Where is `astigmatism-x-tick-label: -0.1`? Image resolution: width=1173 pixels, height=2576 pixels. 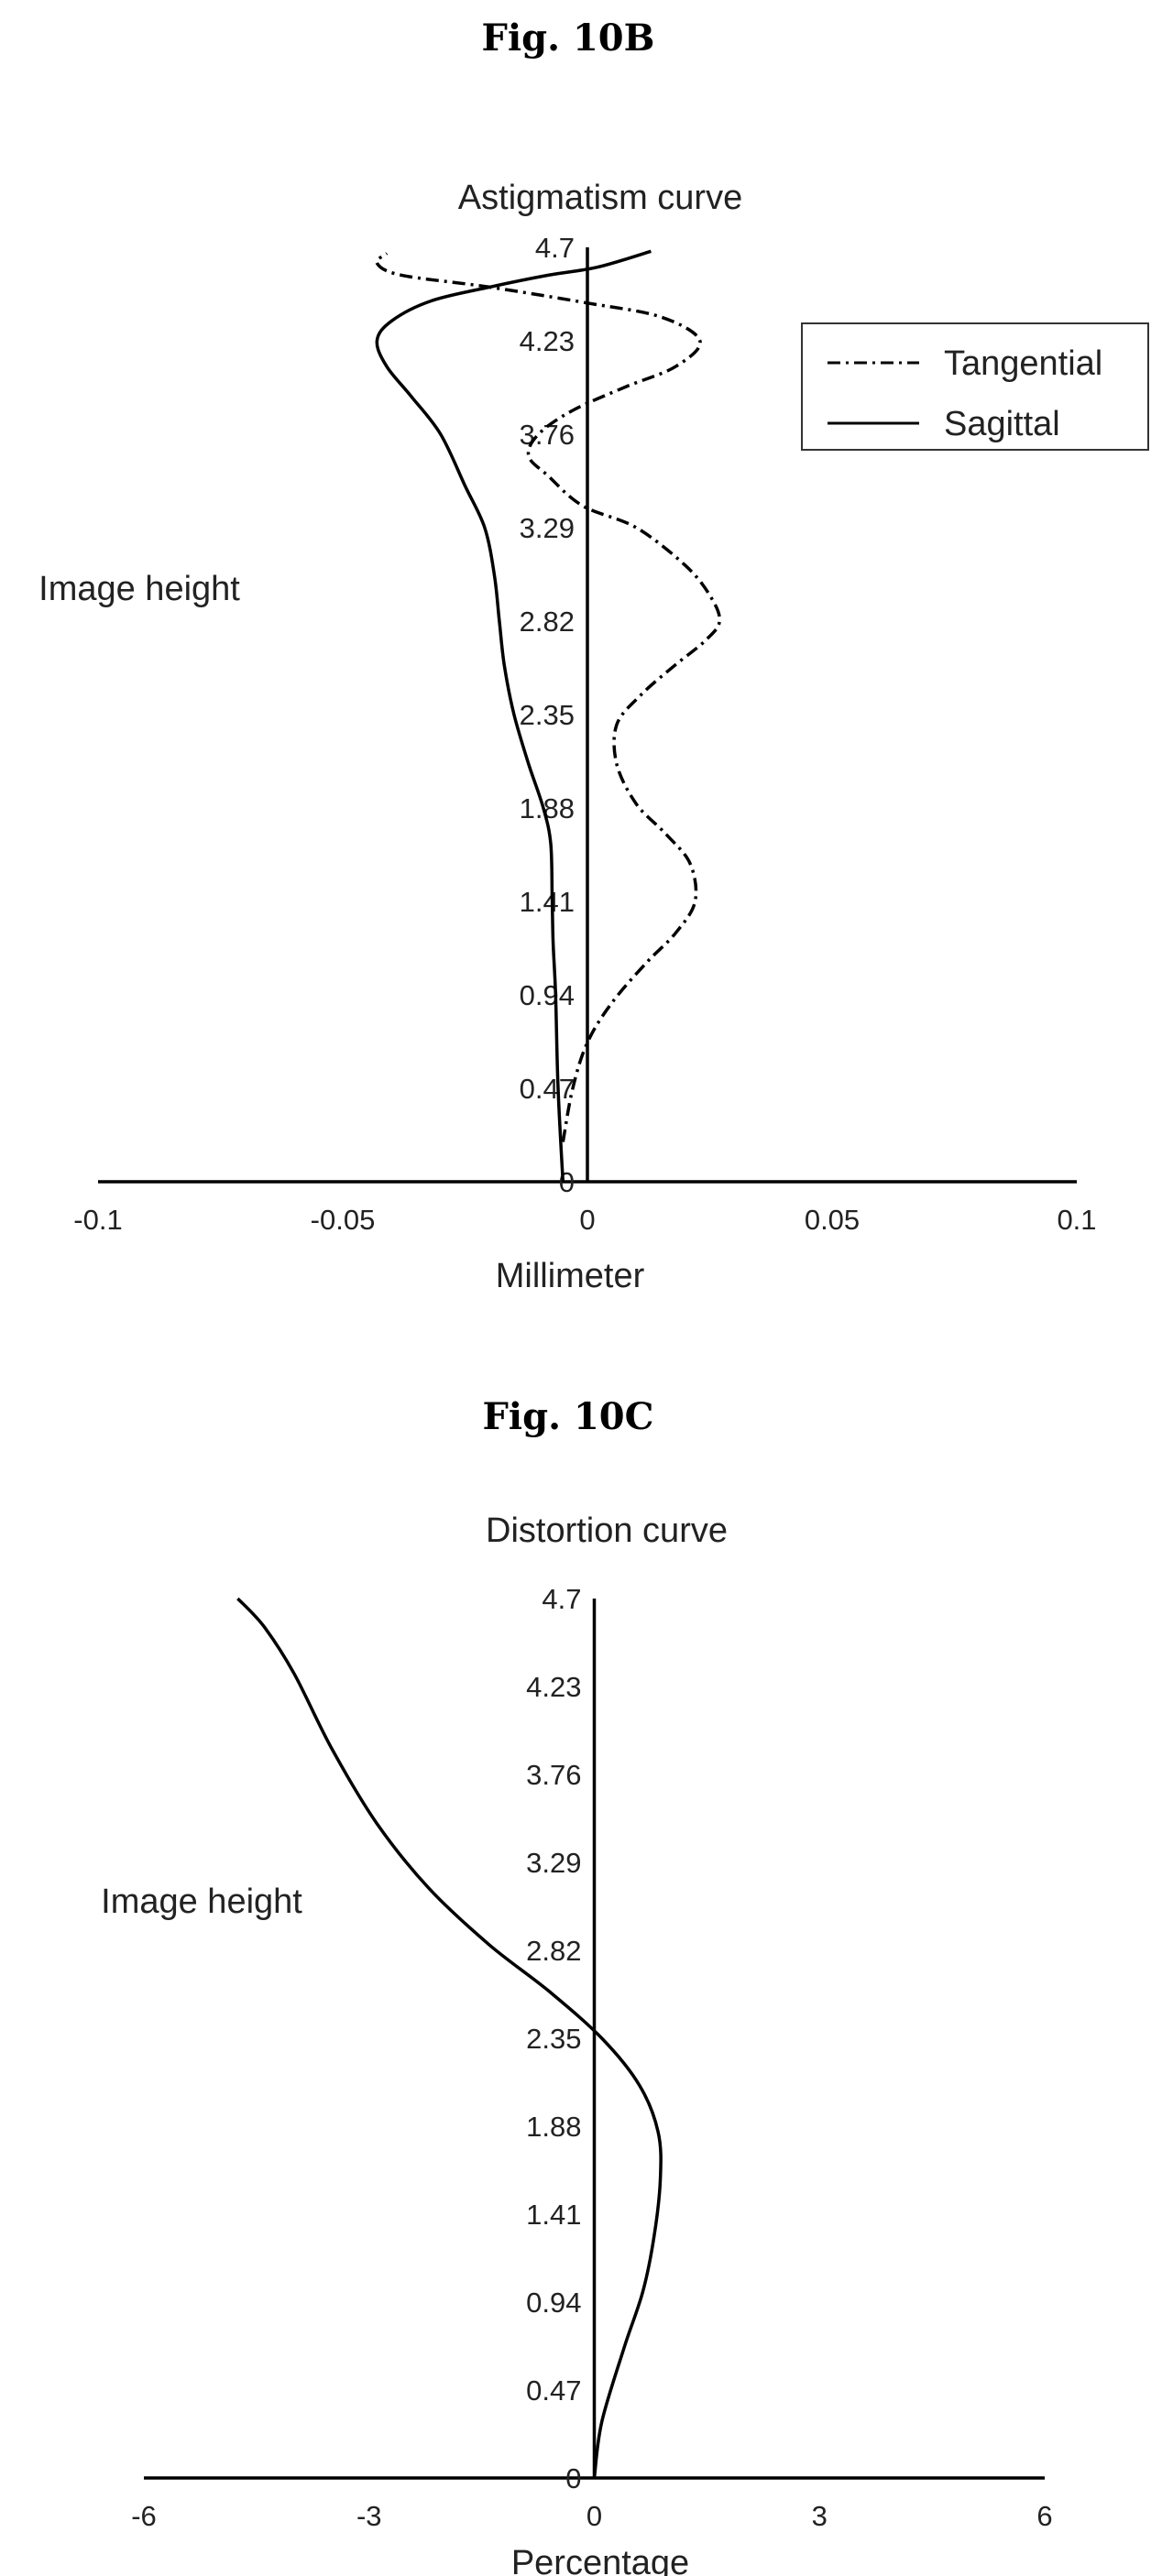 astigmatism-x-tick-label: -0.1 is located at coordinates (98, 1220).